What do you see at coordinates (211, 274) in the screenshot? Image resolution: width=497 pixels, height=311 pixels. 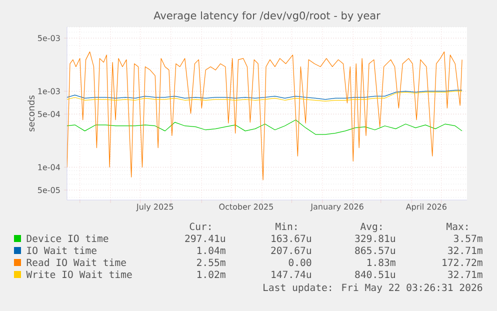 I see `text: 1.02m` at bounding box center [211, 274].